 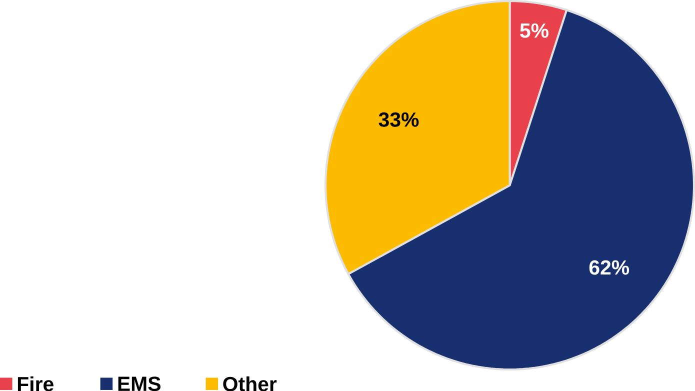 I want to click on data-label: 5%, so click(x=534, y=30).